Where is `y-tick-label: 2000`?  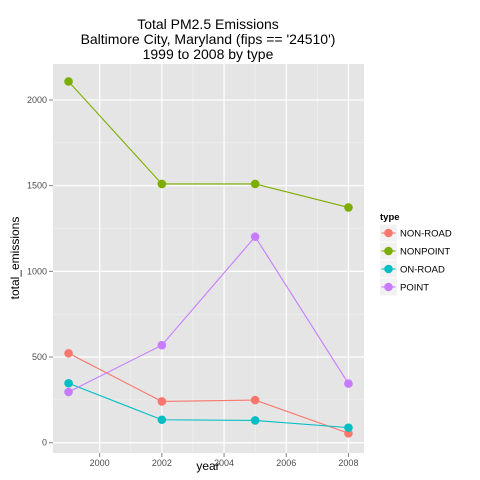
y-tick-label: 2000 is located at coordinates (37, 100).